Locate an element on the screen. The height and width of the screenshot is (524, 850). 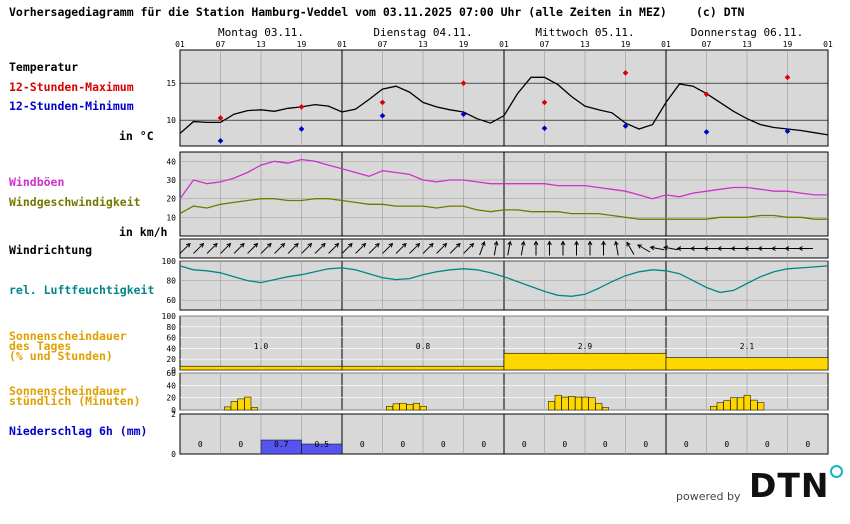
label-humidity: rel. Luftfeuchtigkeit is located at coordinates (82, 290).